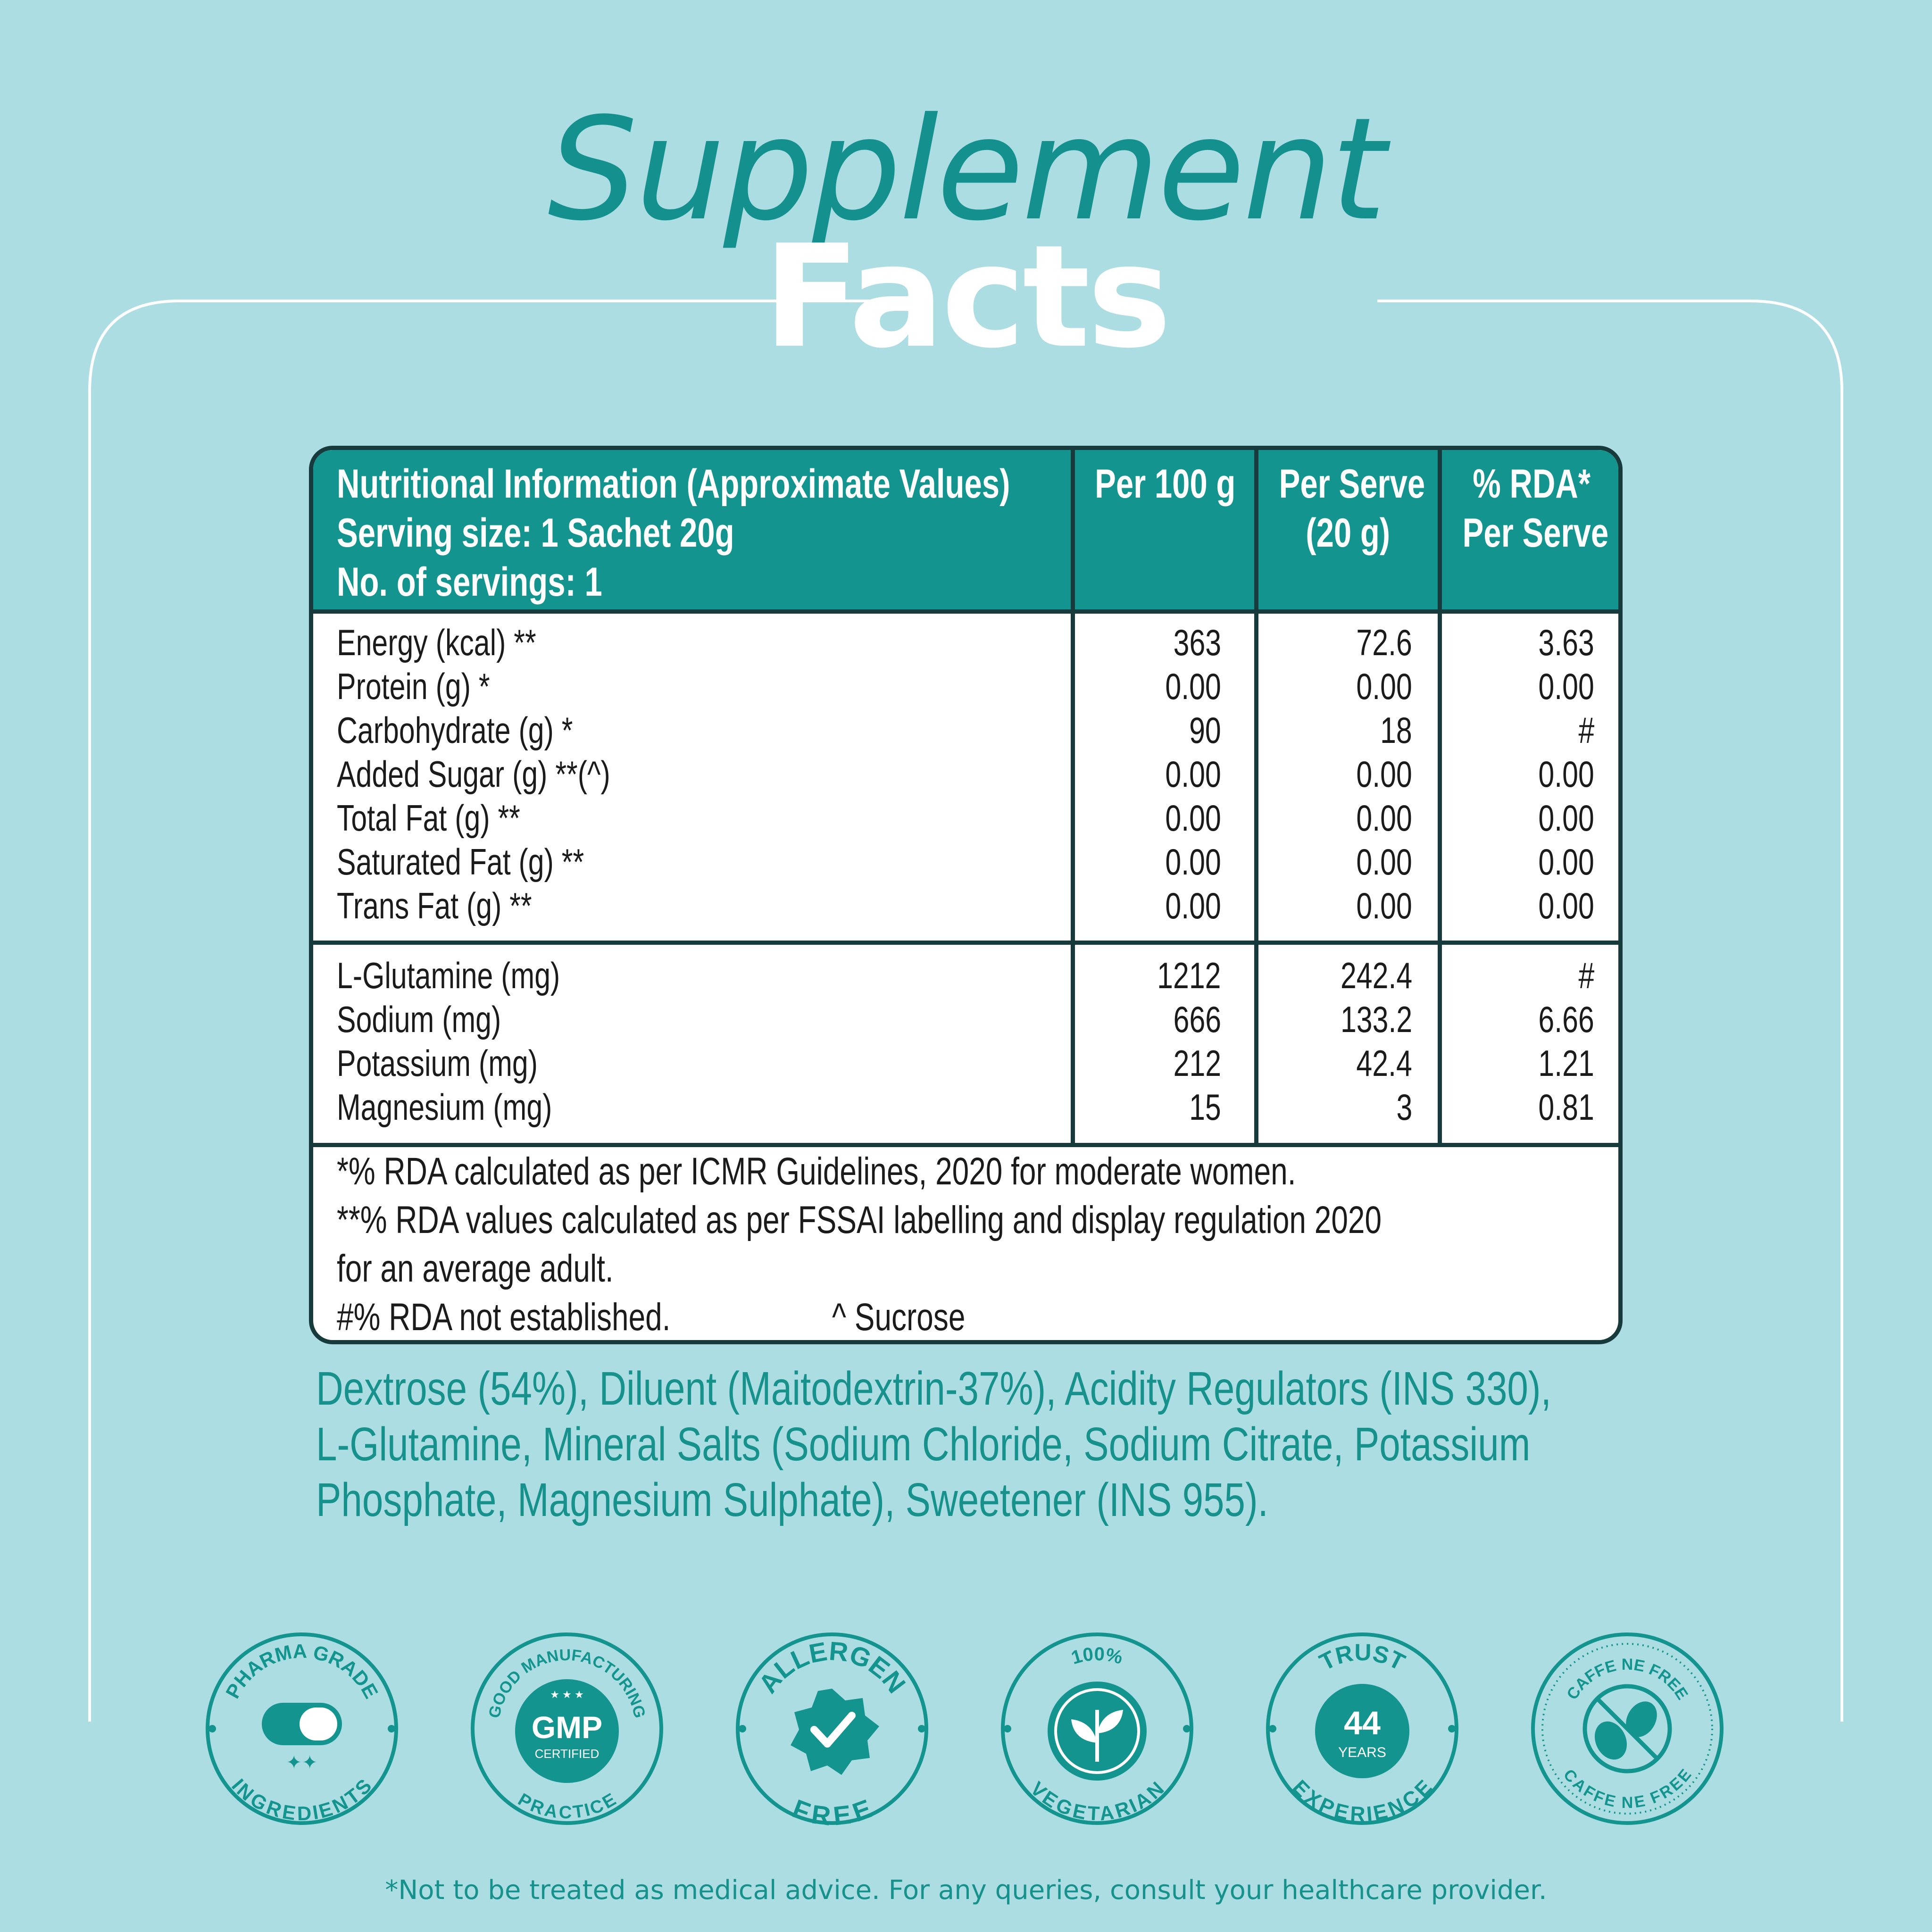 Image resolution: width=1932 pixels, height=1932 pixels. I want to click on cell-value: 0.81, so click(1566, 1107).